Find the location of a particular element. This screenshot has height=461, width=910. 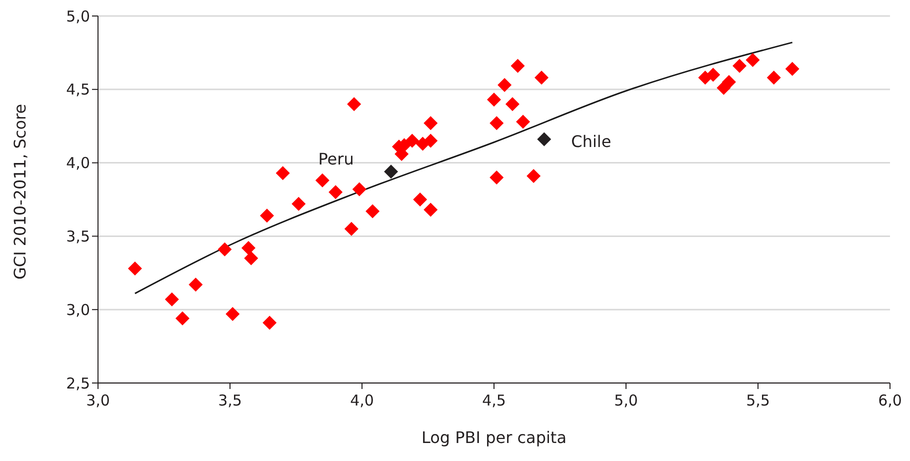

y-tick-label: 4,0 is located at coordinates (78, 163).